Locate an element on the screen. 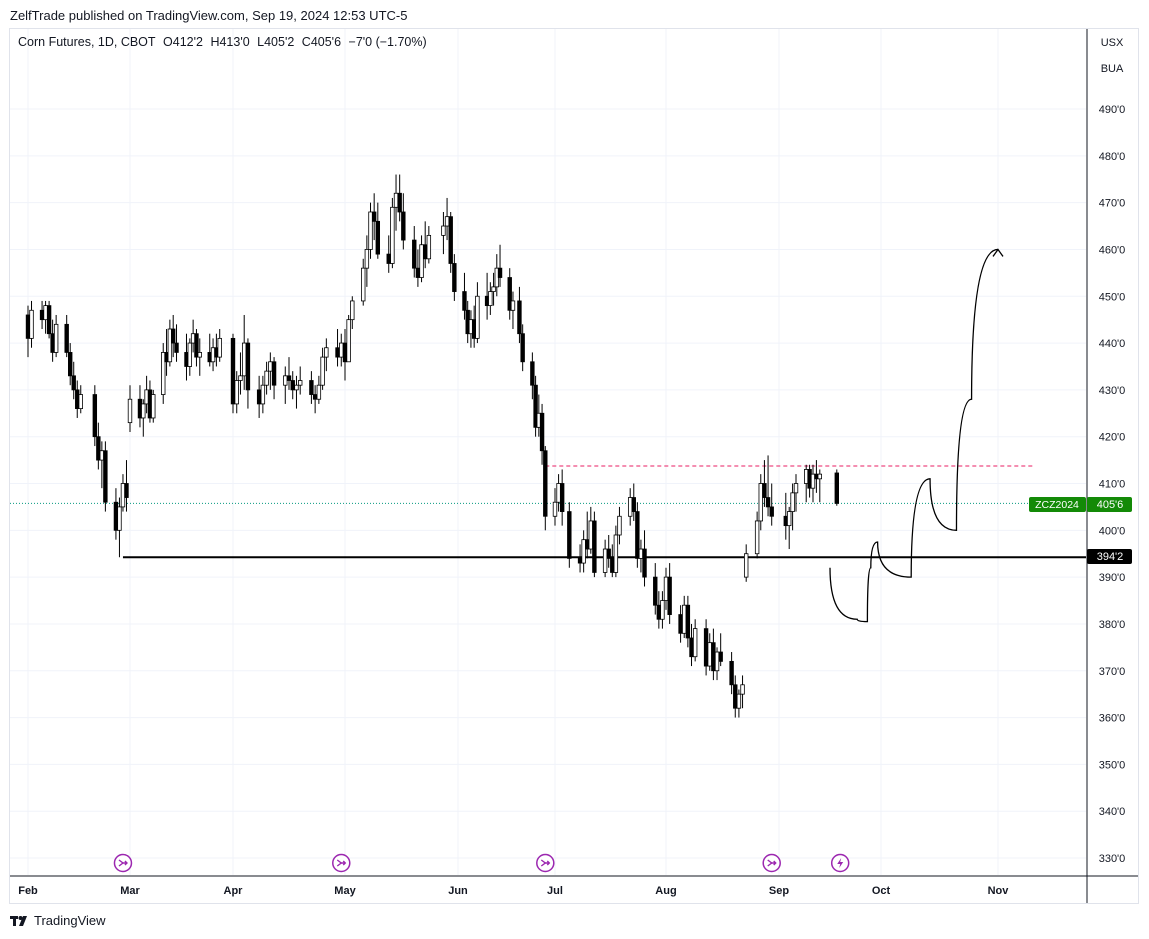  footer-brand: TradingView is located at coordinates (70, 920).